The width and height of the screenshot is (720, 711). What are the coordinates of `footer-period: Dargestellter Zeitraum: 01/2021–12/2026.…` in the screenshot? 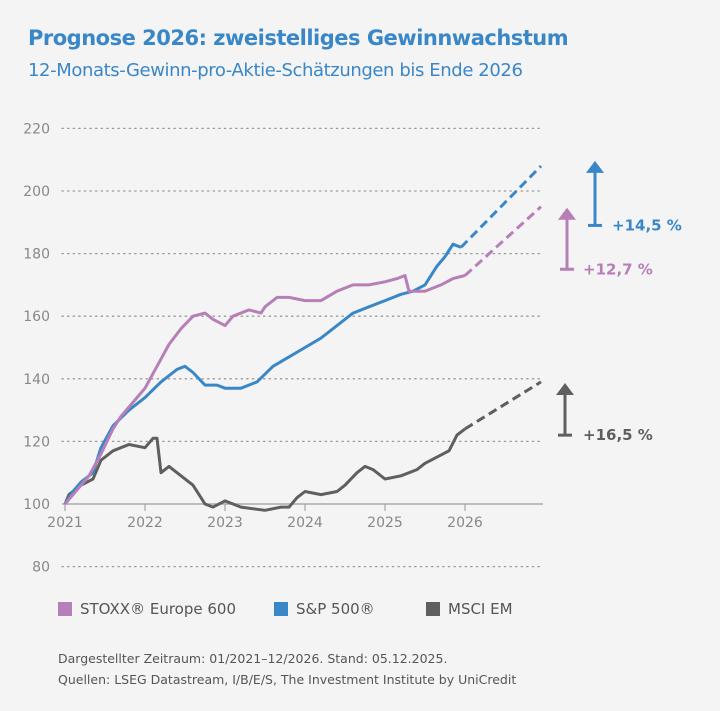 It's located at (253, 658).